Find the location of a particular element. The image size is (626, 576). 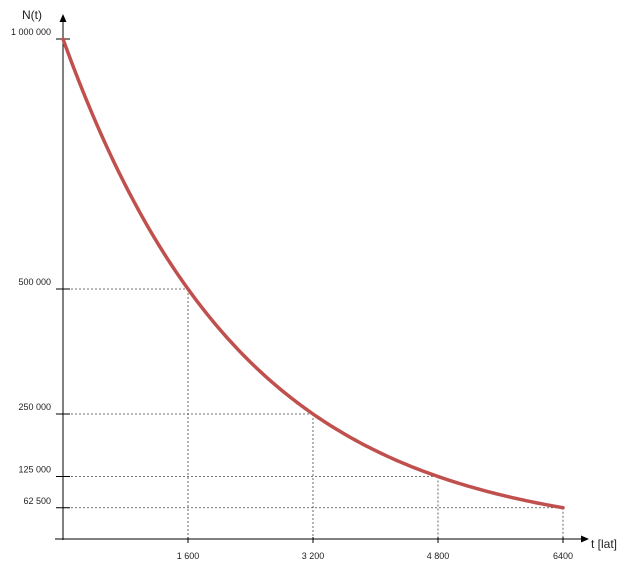

y-tick-label: 62 500 is located at coordinates (37, 501).